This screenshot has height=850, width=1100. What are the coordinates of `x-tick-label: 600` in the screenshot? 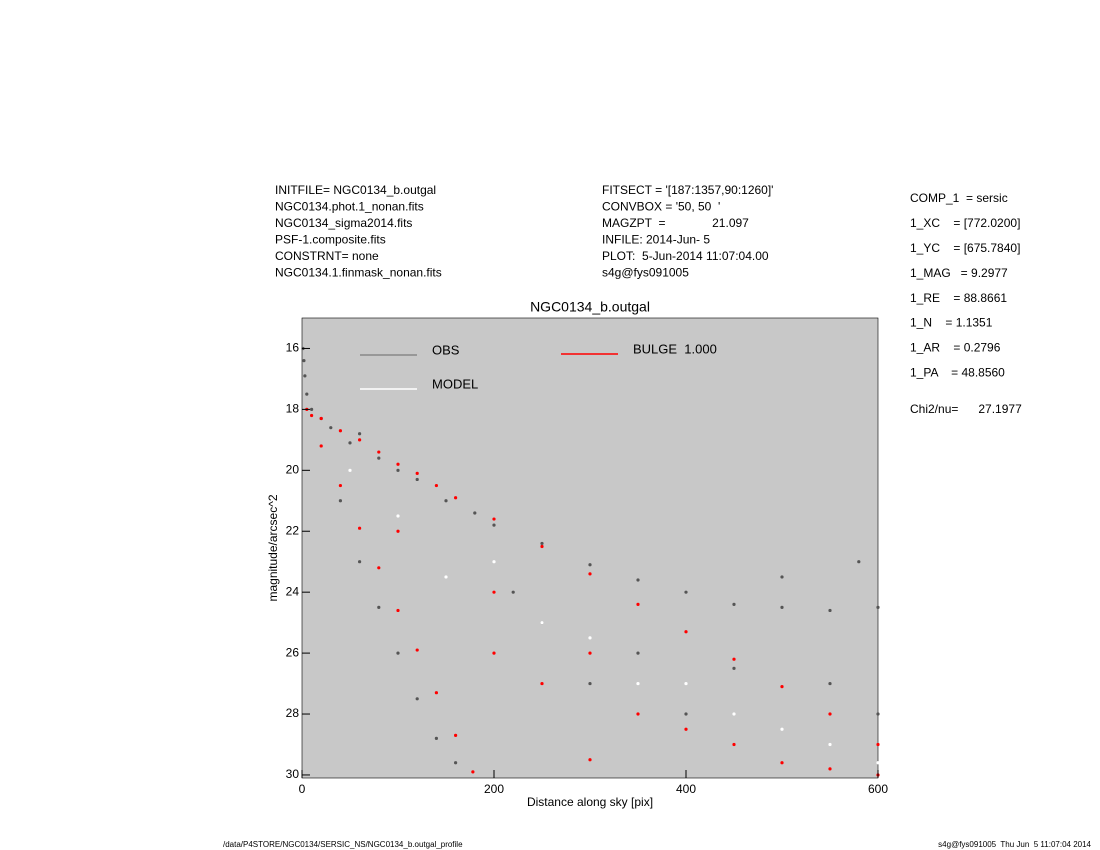 It's located at (878, 789).